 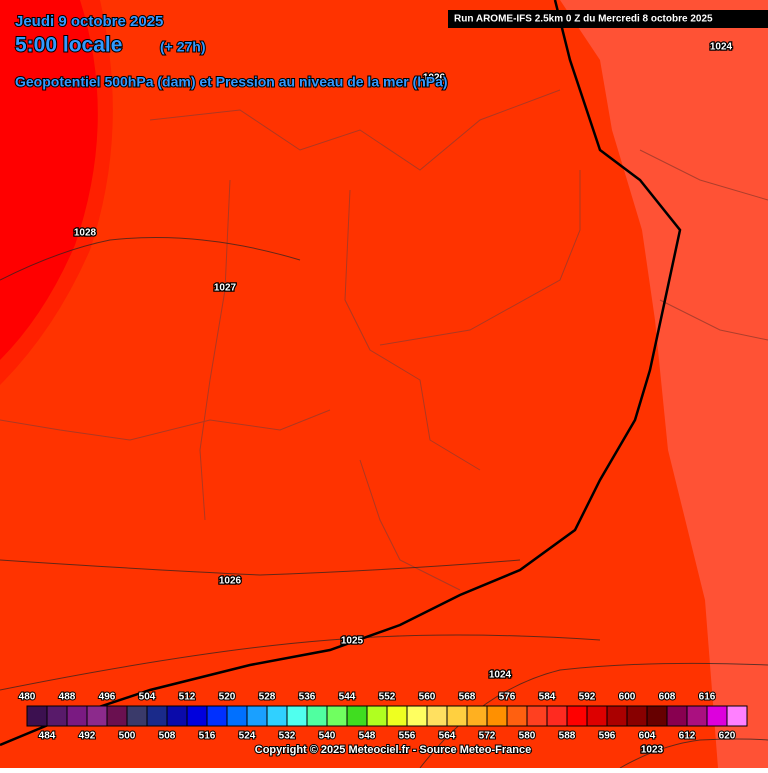 I want to click on colorbar-label: 552, so click(x=387, y=697).